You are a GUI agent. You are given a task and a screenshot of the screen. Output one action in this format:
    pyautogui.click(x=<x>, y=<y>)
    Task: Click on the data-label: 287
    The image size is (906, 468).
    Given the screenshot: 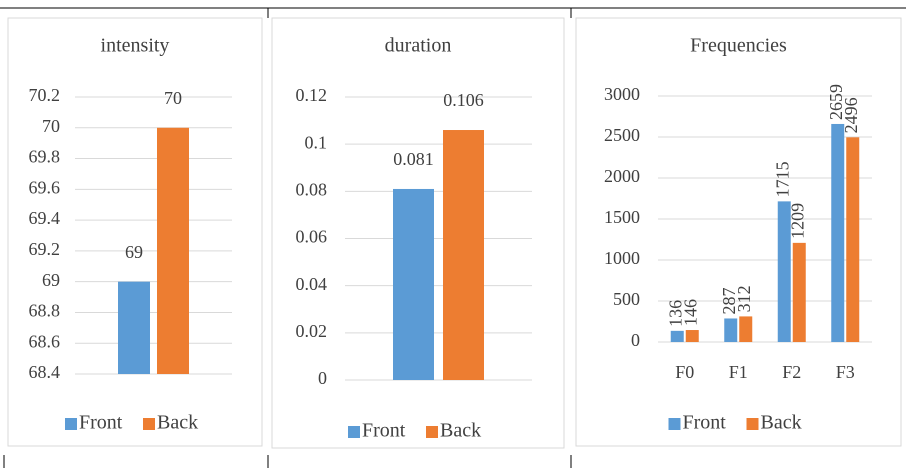 What is the action you would take?
    pyautogui.click(x=729, y=300)
    